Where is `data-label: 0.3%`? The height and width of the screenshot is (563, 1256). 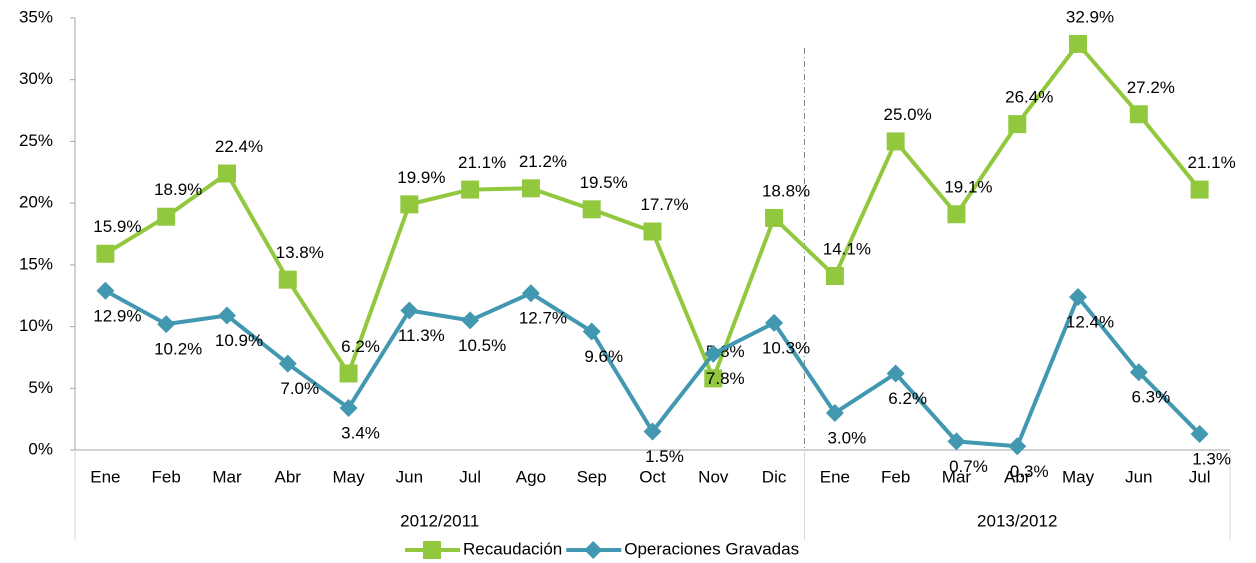
data-label: 0.3% is located at coordinates (1029, 471).